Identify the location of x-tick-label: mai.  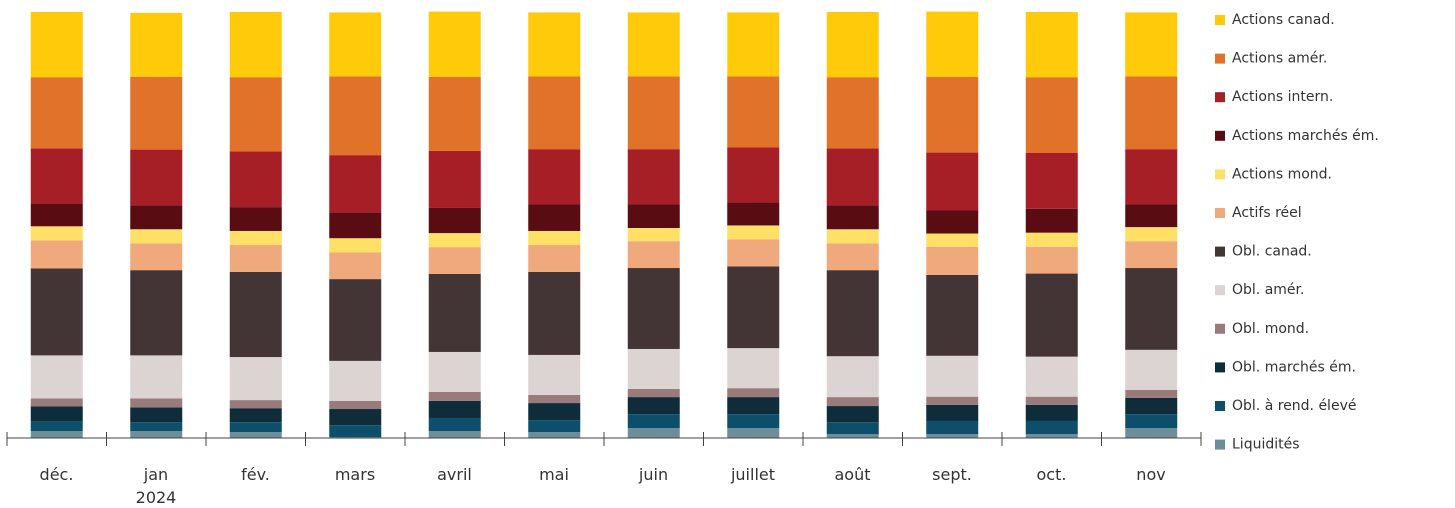
(554, 474).